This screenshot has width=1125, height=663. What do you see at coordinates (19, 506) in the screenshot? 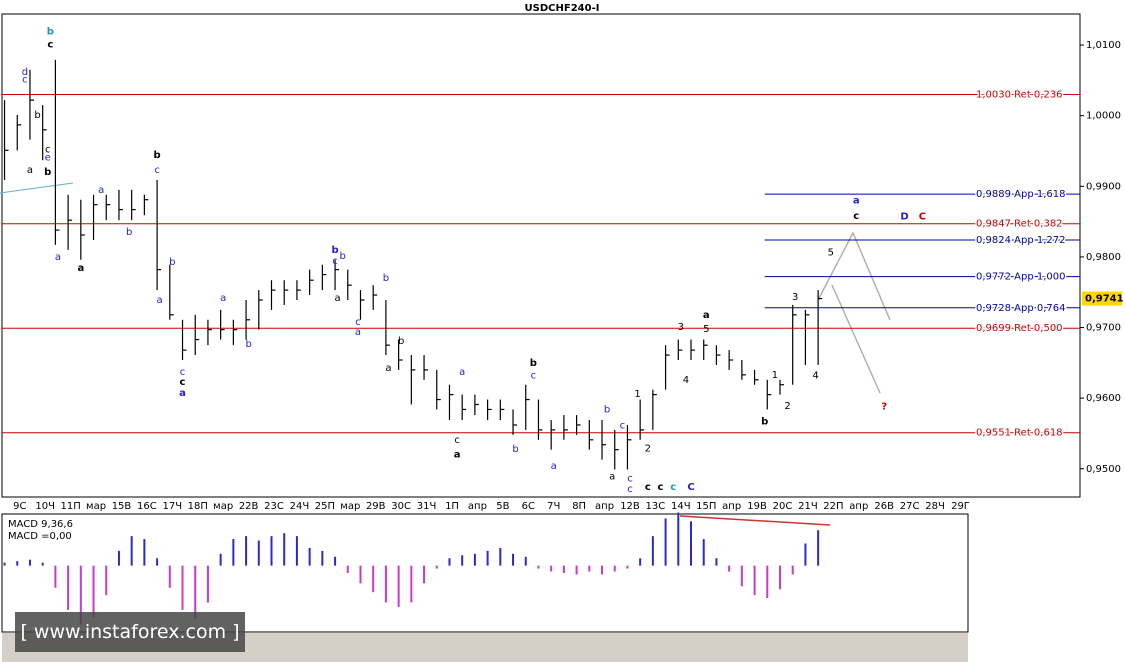
I see `x-tick-label: 9С` at bounding box center [19, 506].